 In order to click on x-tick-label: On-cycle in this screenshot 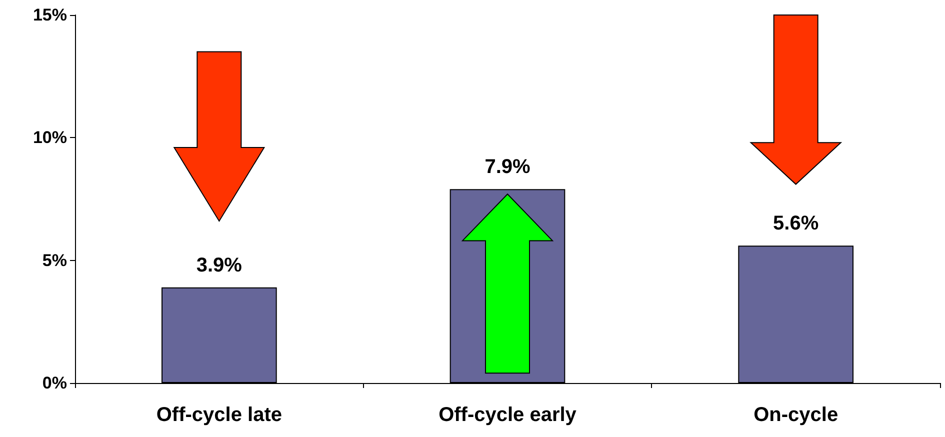, I will do `click(796, 415)`.